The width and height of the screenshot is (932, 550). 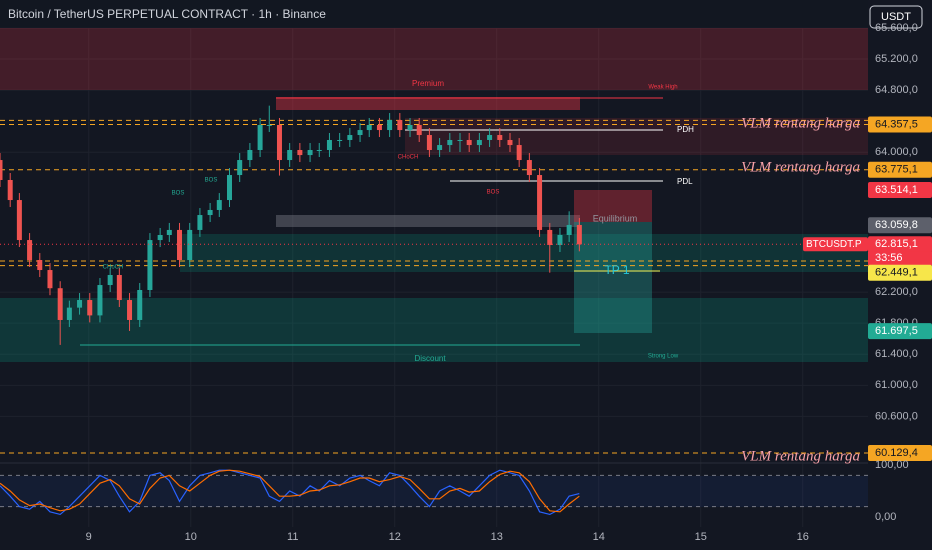 I want to click on symbol-label: BTCUSDT.P, so click(x=834, y=244).